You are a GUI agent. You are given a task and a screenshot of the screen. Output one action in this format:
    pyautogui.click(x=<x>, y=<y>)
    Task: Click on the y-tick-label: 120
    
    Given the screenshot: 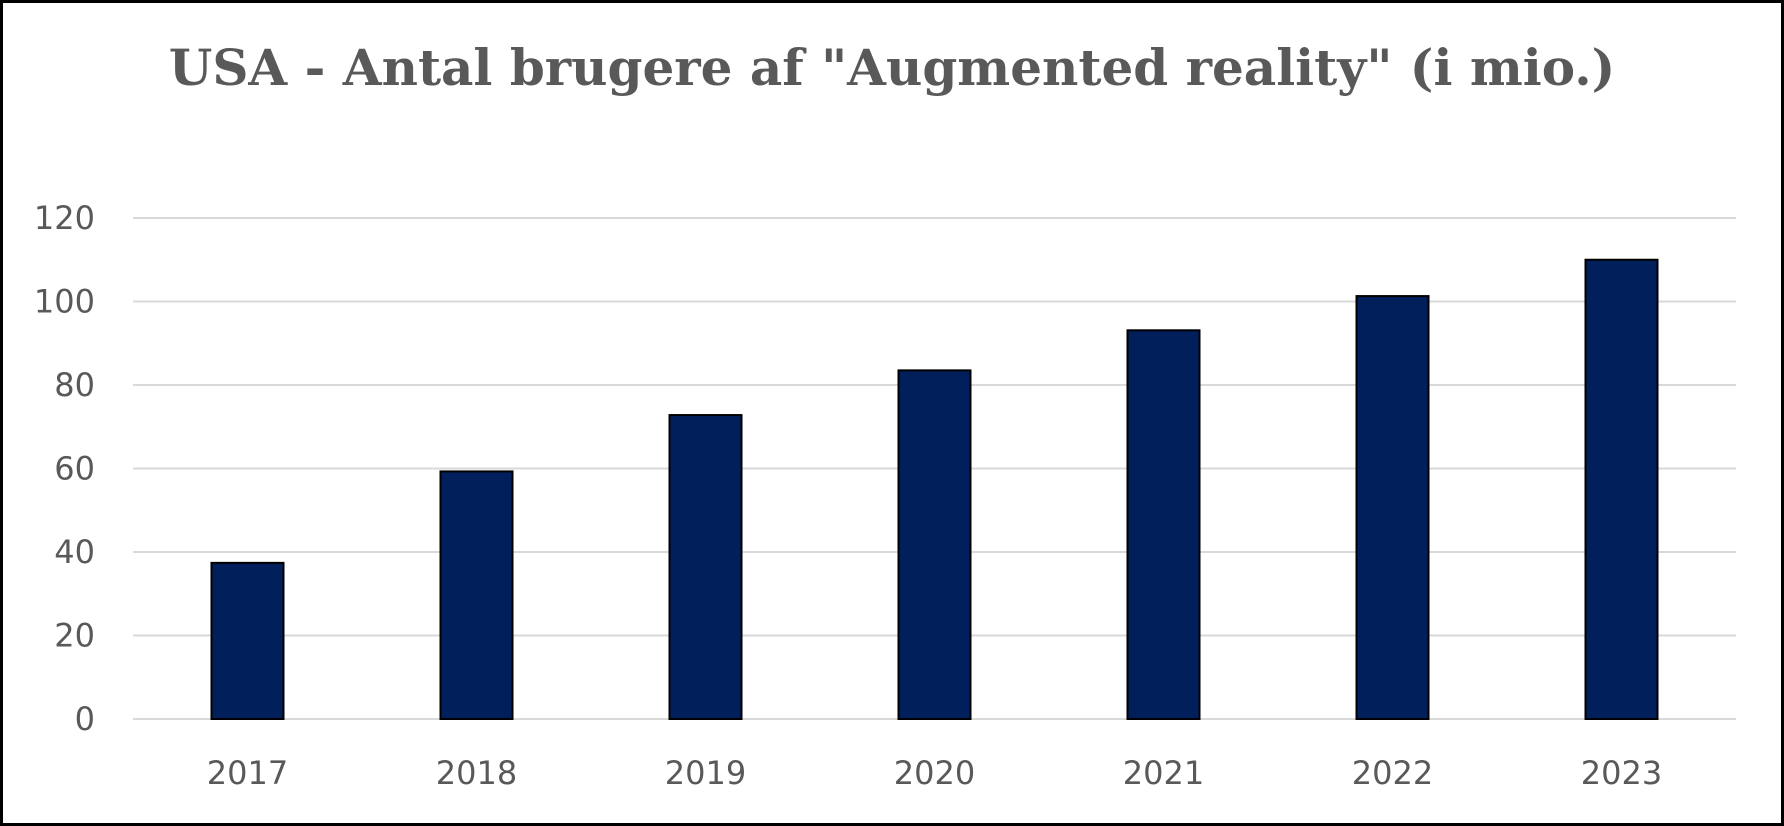 What is the action you would take?
    pyautogui.click(x=64, y=218)
    